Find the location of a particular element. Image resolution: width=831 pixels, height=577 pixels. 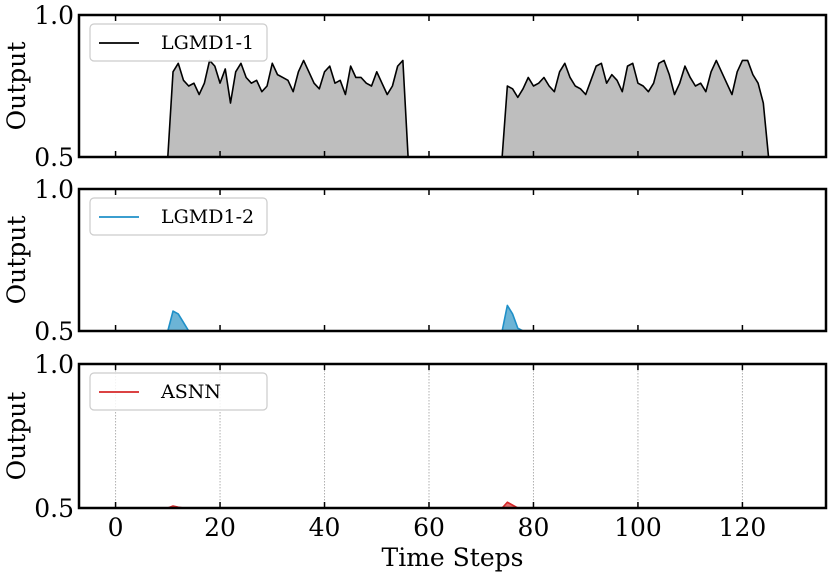

legend-label: LGMD1-1 is located at coordinates (207, 43).